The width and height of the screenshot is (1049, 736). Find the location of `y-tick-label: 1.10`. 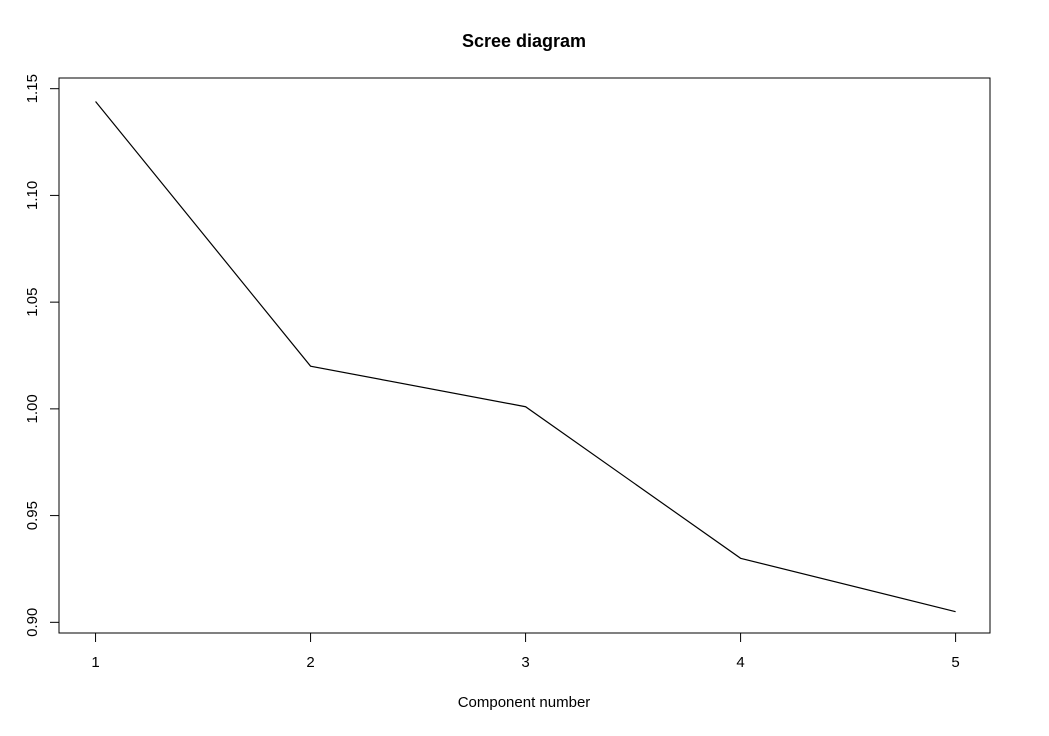

y-tick-label: 1.10 is located at coordinates (32, 195).